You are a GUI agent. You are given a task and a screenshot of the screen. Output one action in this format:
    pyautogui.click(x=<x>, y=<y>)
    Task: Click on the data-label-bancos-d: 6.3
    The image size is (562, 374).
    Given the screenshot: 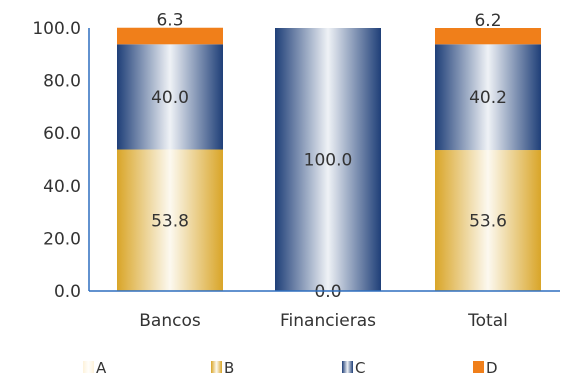 What is the action you would take?
    pyautogui.click(x=169, y=21)
    